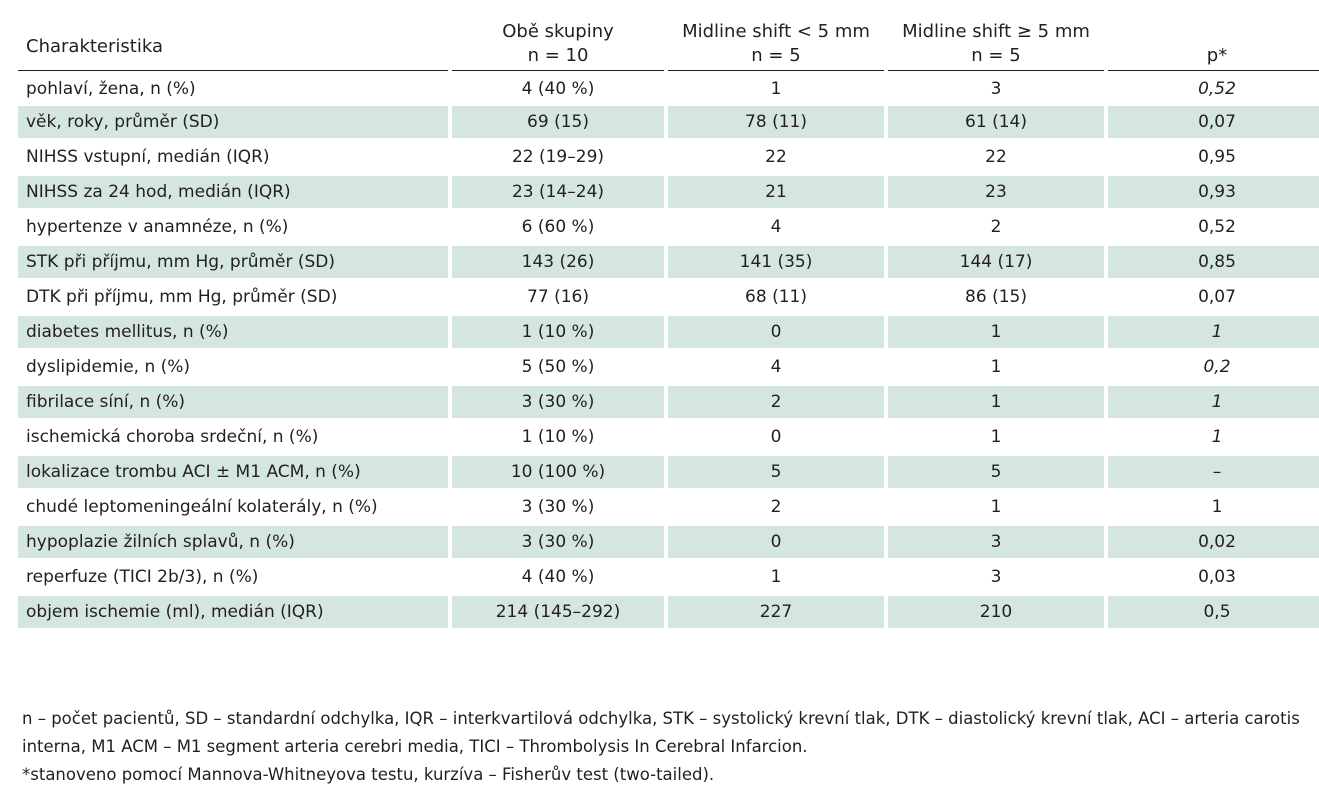 The height and width of the screenshot is (800, 1319). What do you see at coordinates (233, 403) in the screenshot?
I see `cell-characteristic: fibrilace síní, n (%)` at bounding box center [233, 403].